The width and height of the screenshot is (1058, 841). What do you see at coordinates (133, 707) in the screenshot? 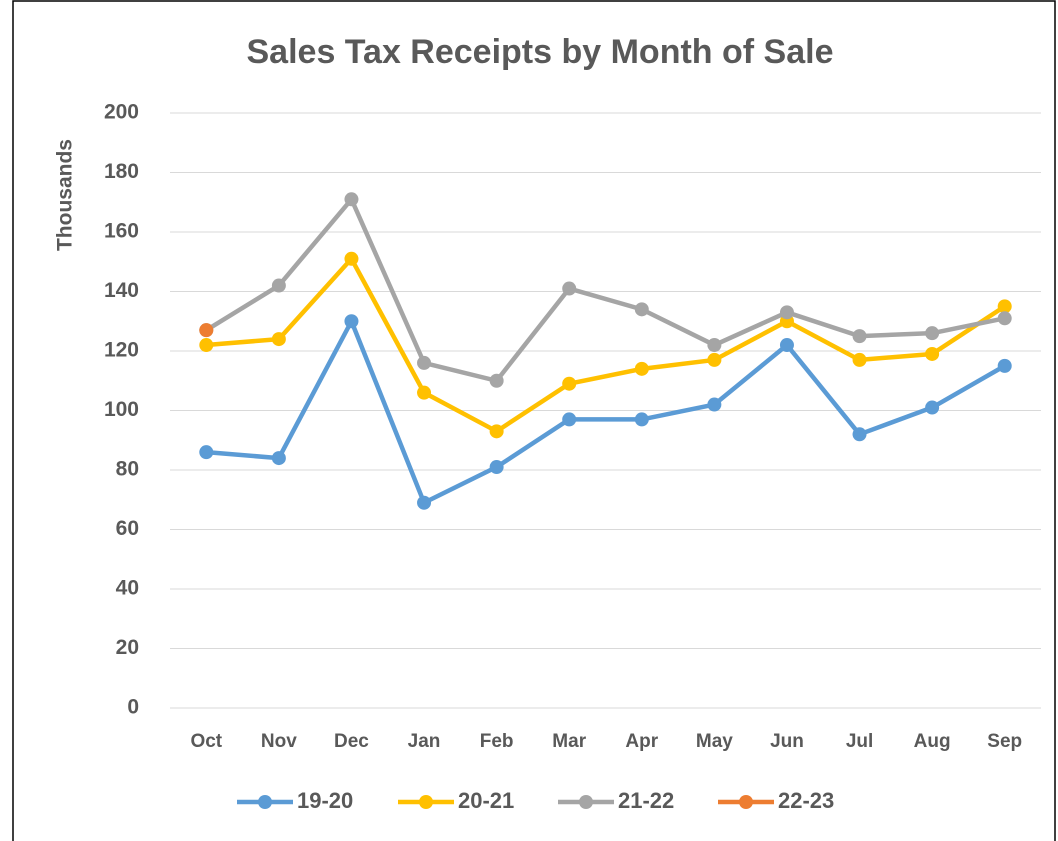
I see `y-tick-label: 0` at bounding box center [133, 707].